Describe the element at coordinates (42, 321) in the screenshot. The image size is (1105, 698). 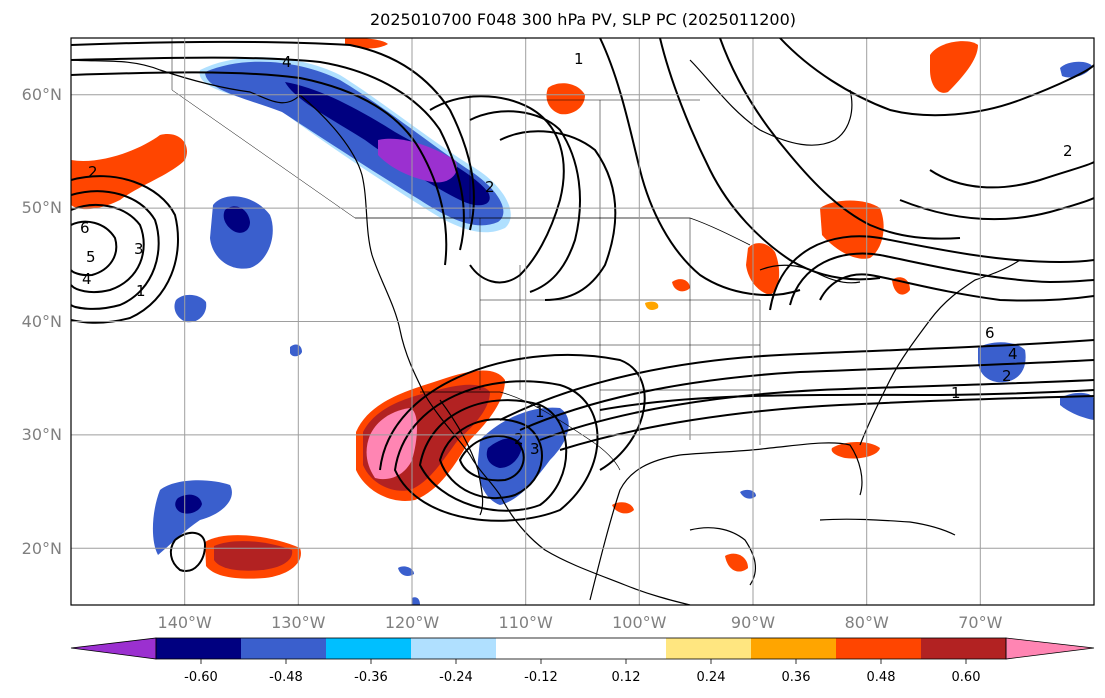
I see `latitude-labels: 60°N 50°N 40°N 30°N 20°N` at that location.